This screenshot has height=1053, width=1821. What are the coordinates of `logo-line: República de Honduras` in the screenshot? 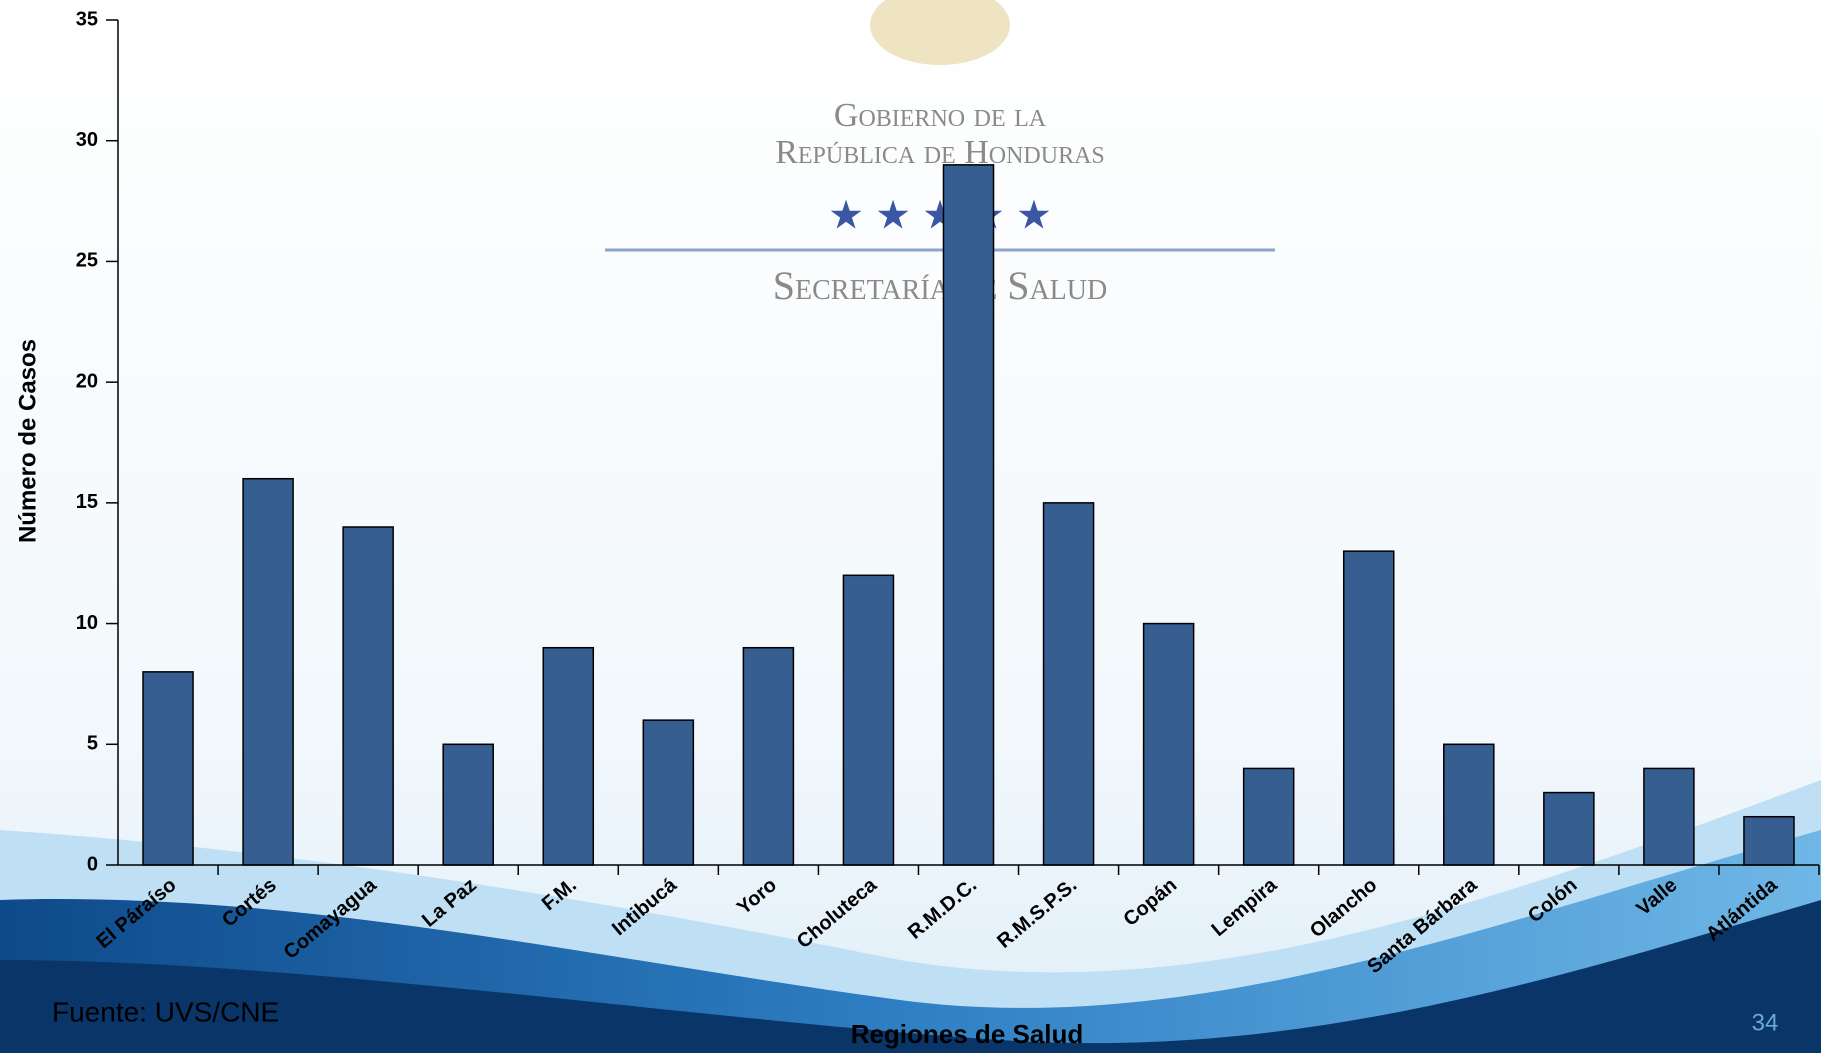 It's located at (940, 152).